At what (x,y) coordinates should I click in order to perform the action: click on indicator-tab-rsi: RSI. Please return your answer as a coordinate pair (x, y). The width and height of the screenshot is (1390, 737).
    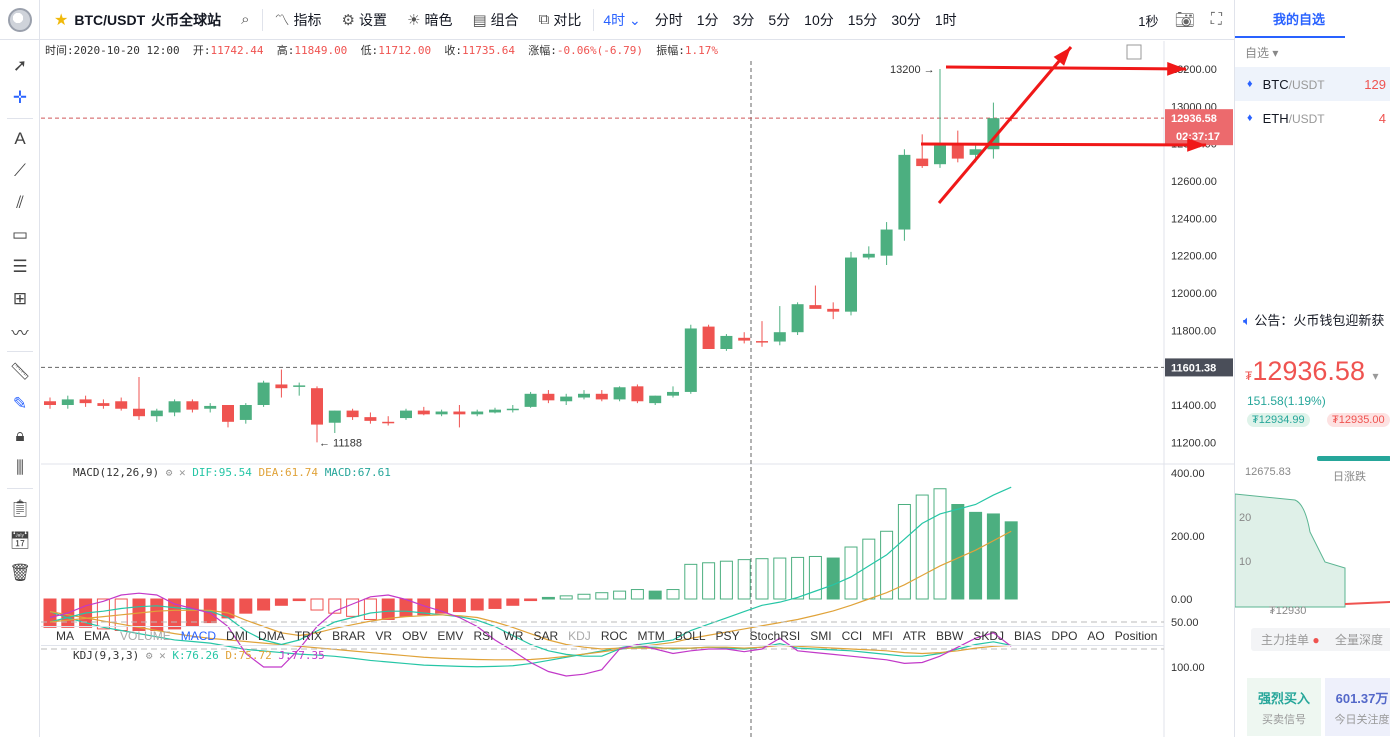
    Looking at the image, I should click on (483, 636).